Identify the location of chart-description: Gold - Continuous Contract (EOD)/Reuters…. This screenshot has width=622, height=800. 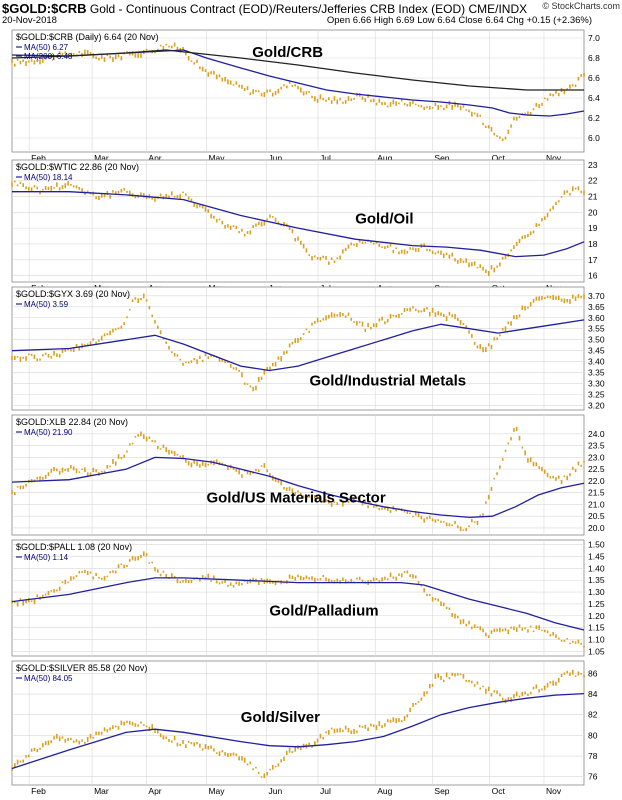
(308, 9).